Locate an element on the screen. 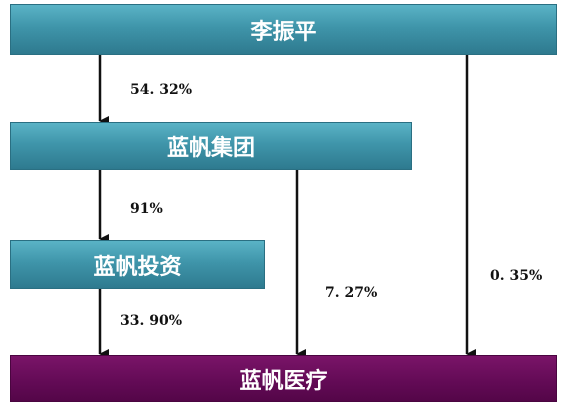 The image size is (565, 405). edge-label: 91% is located at coordinates (146, 209).